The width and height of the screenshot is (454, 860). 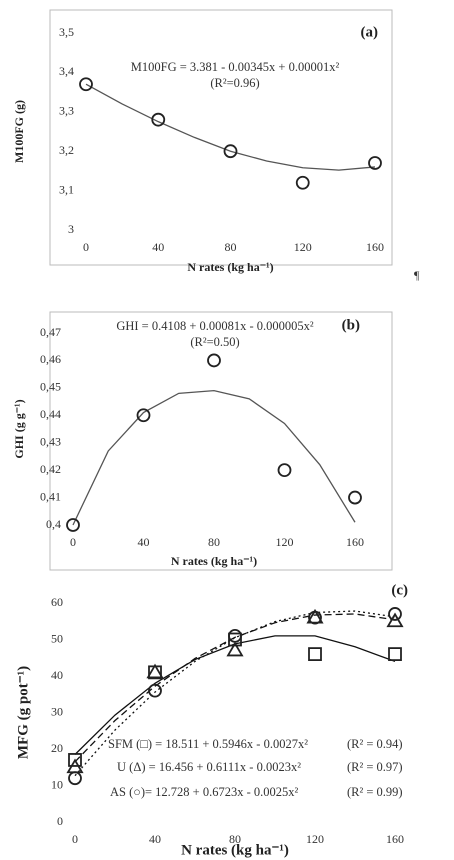 What do you see at coordinates (215, 326) in the screenshot?
I see `annotation: GHI = 0.4108 + 0.00081x - 0.000005x²` at bounding box center [215, 326].